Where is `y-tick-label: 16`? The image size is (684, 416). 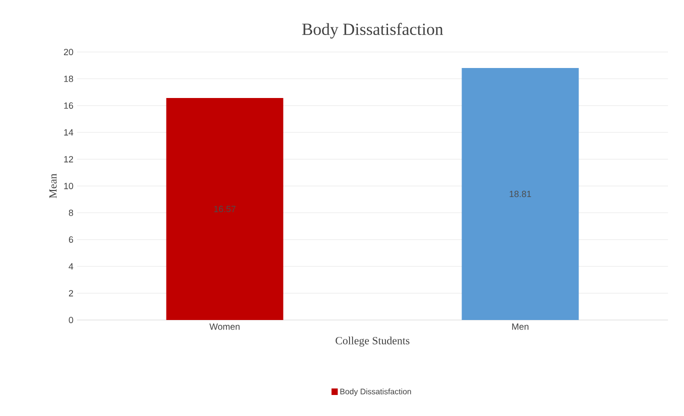 y-tick-label: 16 is located at coordinates (69, 105).